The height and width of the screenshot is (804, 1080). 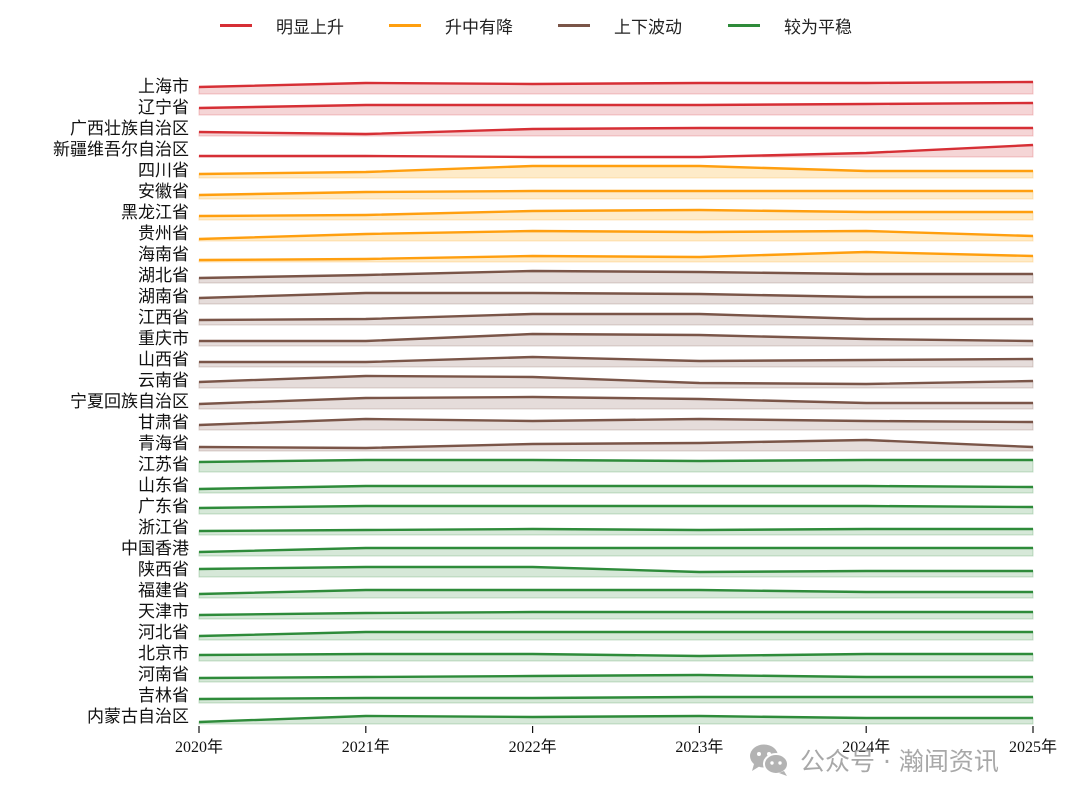 I want to click on legend-item-rising: 明显上升, so click(x=282, y=25).